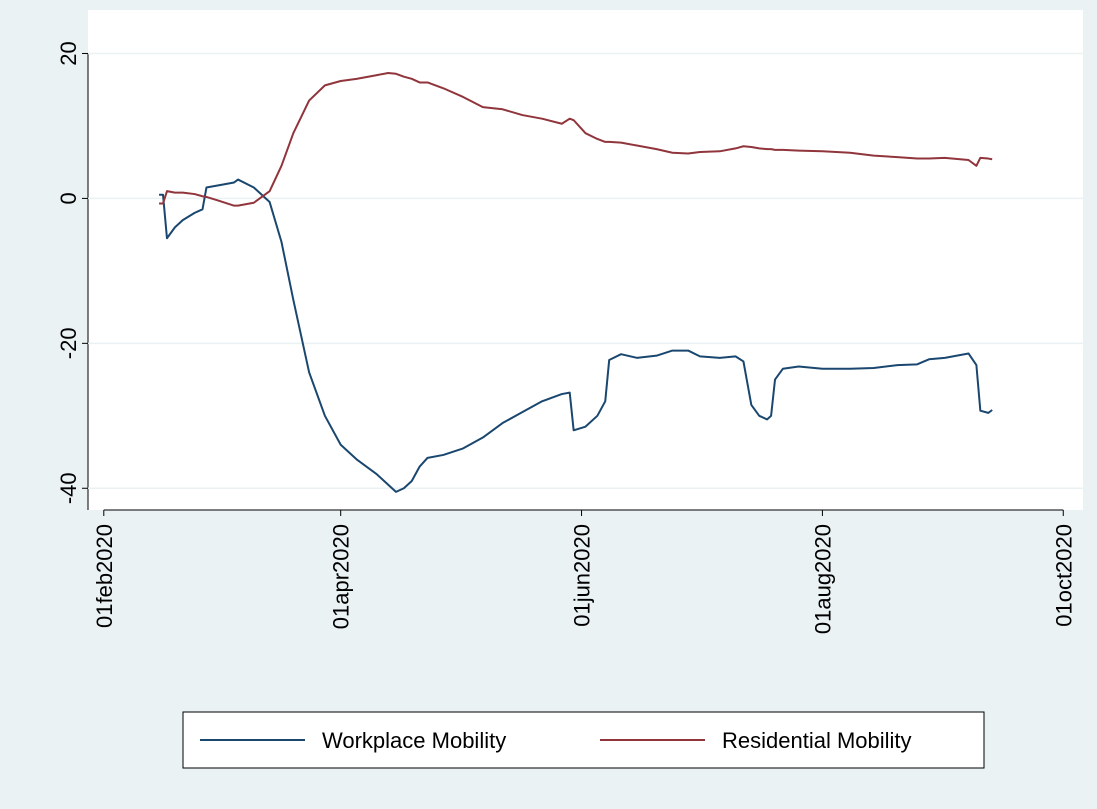 Image resolution: width=1097 pixels, height=809 pixels. Describe the element at coordinates (68, 53) in the screenshot. I see `y-tick-label: 20` at that location.